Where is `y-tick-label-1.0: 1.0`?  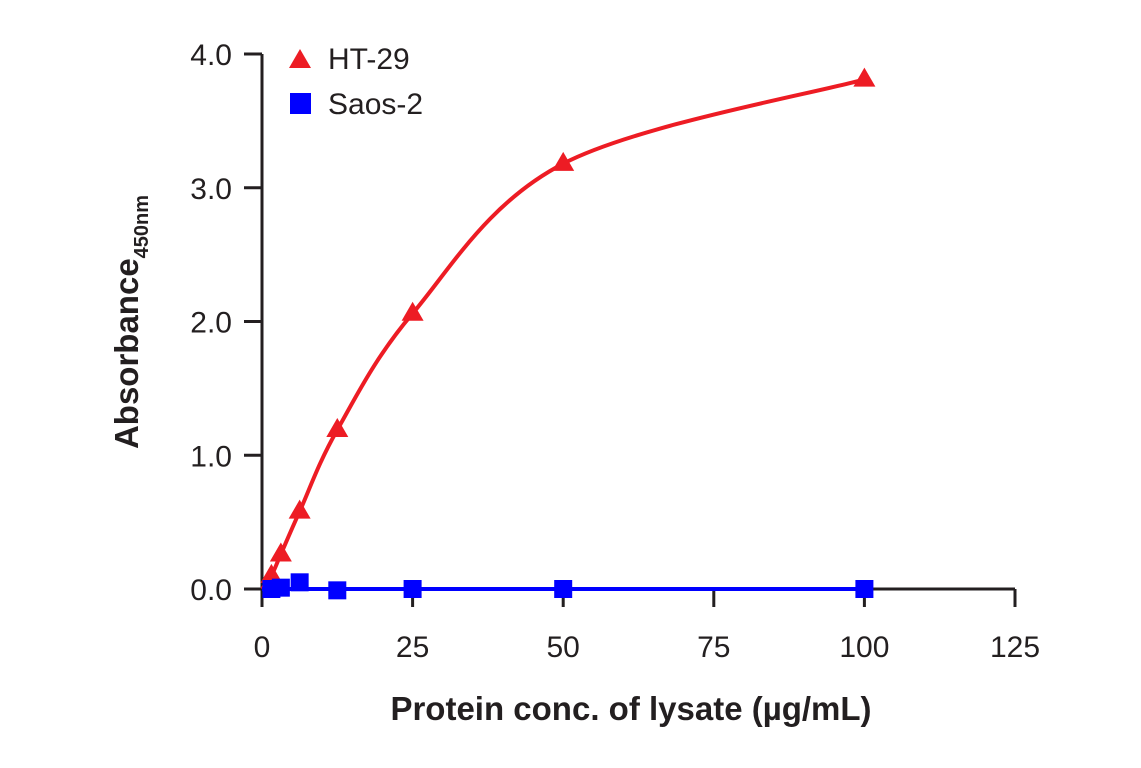
y-tick-label-1.0: 1.0 is located at coordinates (211, 456).